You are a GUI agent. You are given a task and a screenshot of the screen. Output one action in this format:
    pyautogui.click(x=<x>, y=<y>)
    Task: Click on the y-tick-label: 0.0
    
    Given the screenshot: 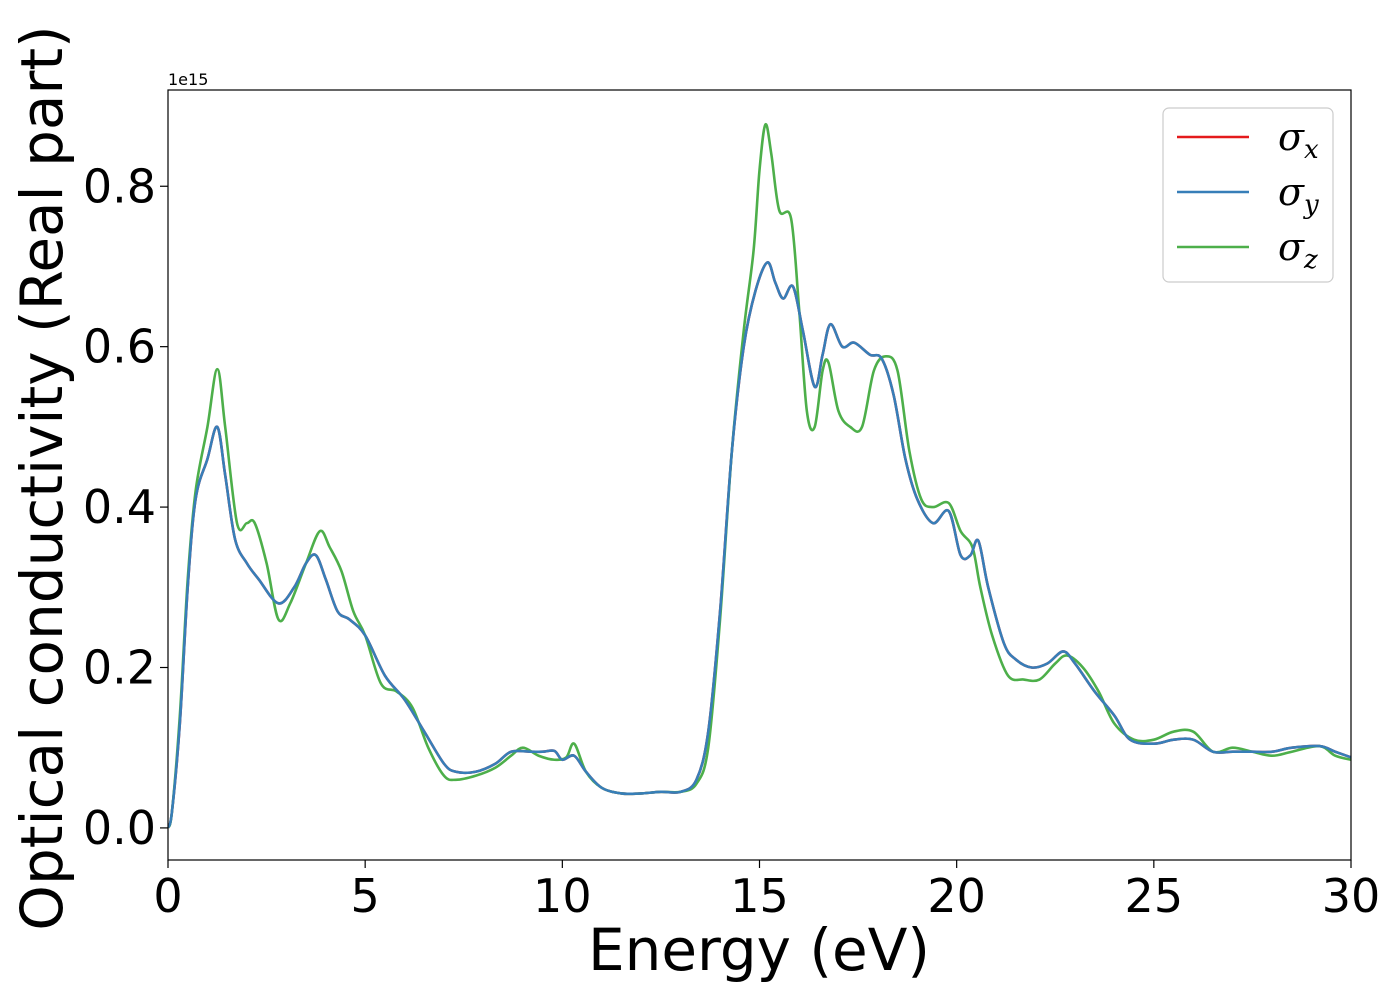 What is the action you would take?
    pyautogui.click(x=119, y=828)
    